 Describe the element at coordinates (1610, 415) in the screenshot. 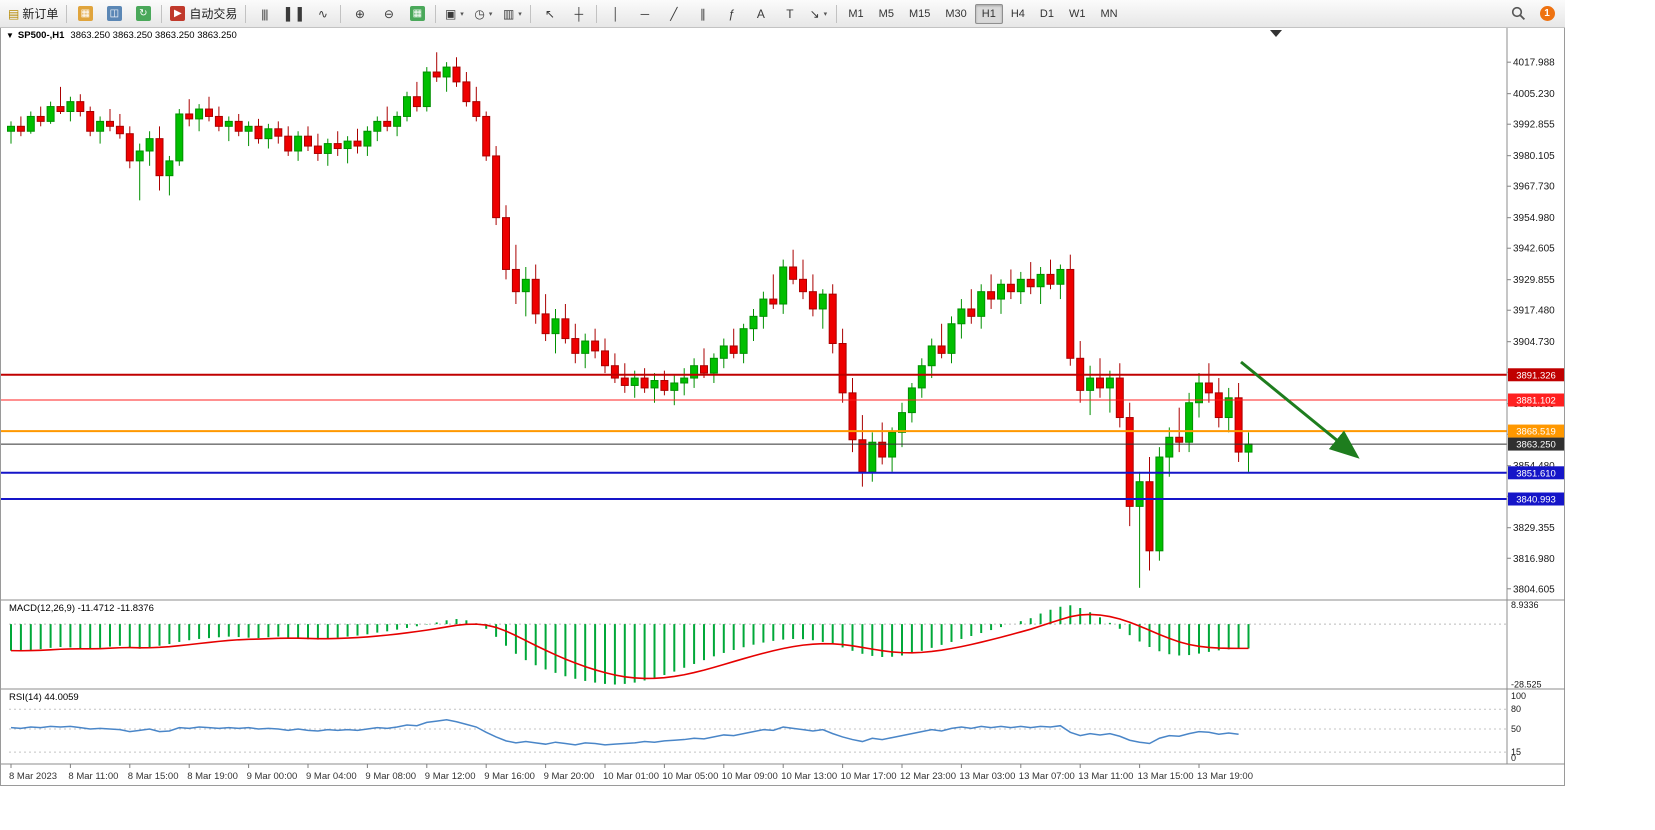

I see `right-margin` at that location.